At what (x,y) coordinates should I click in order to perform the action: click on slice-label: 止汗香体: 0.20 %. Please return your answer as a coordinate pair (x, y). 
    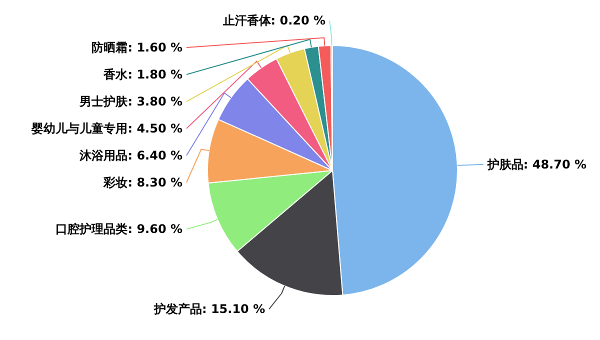
    Looking at the image, I should click on (274, 21).